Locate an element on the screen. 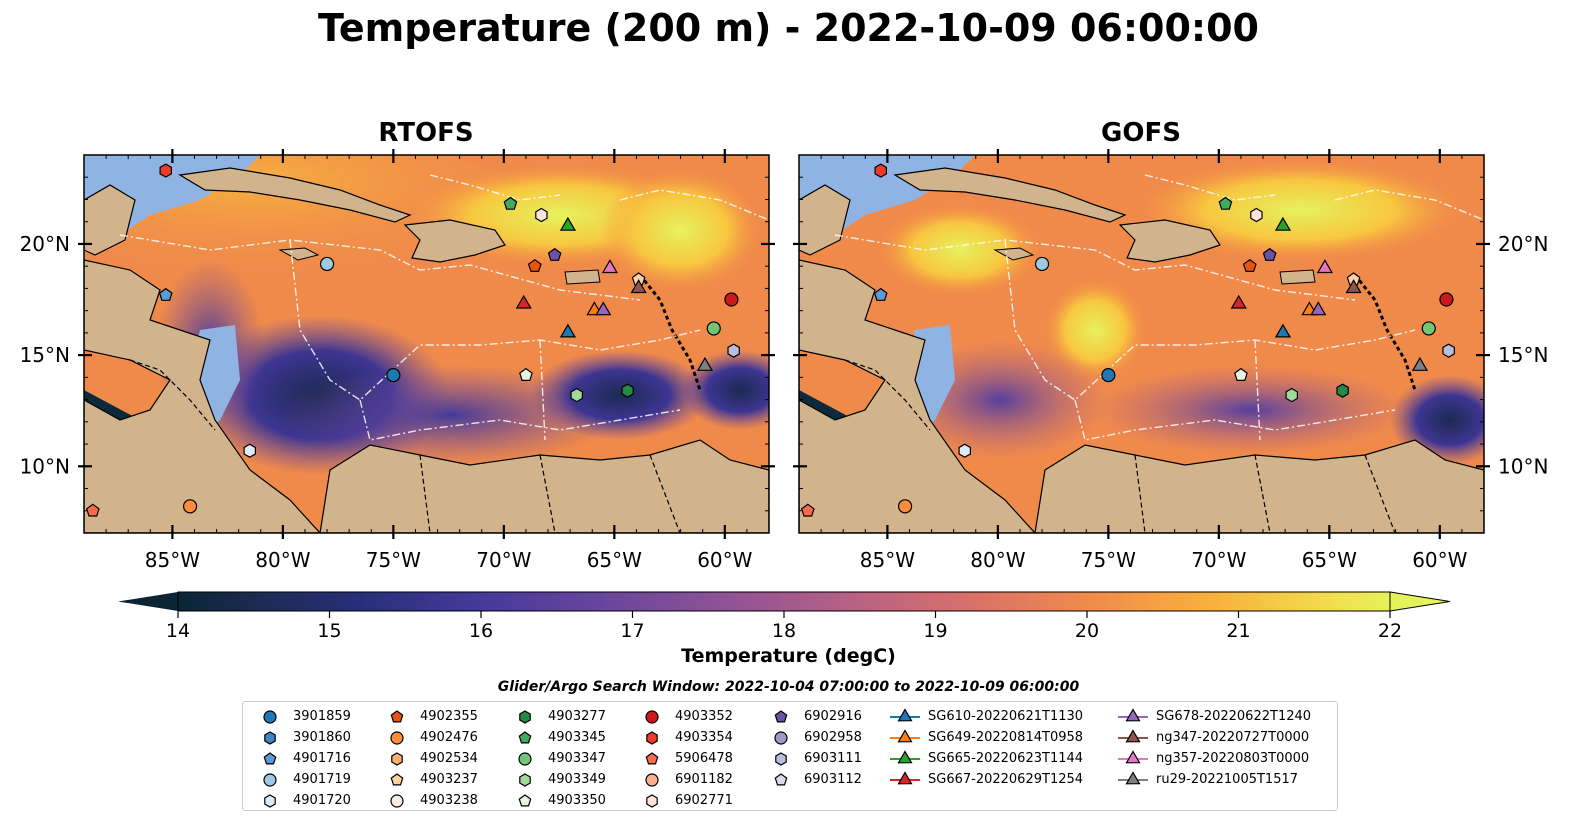  lon-tick-label: 70°W is located at coordinates (1218, 560).